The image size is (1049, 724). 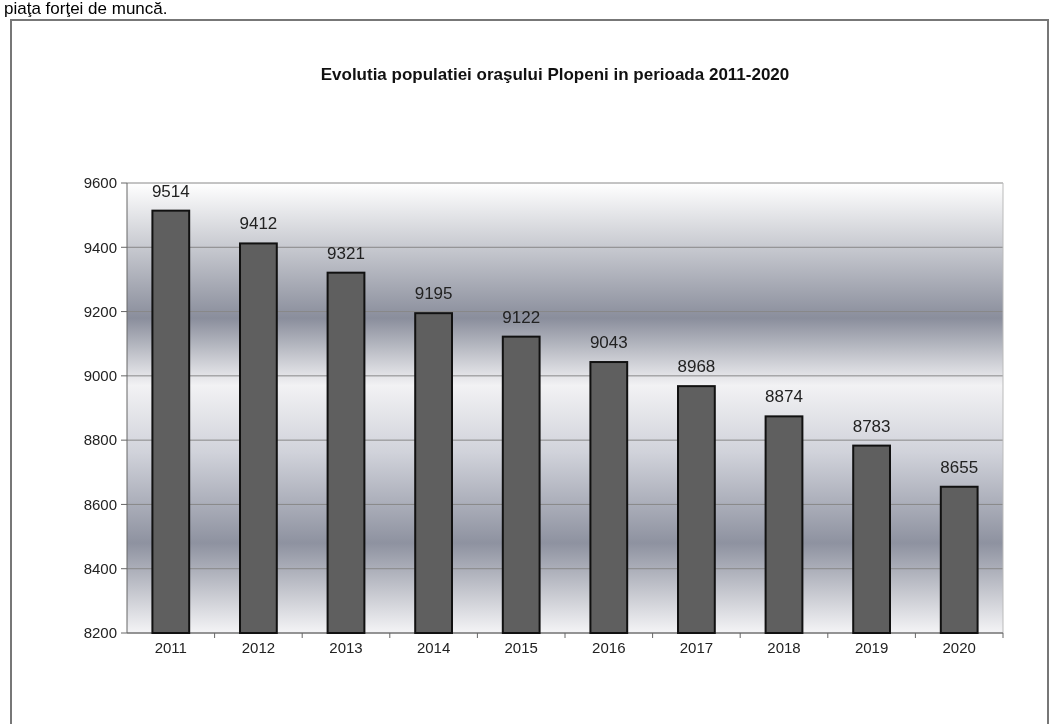 I want to click on data-label: 9321, so click(x=346, y=253).